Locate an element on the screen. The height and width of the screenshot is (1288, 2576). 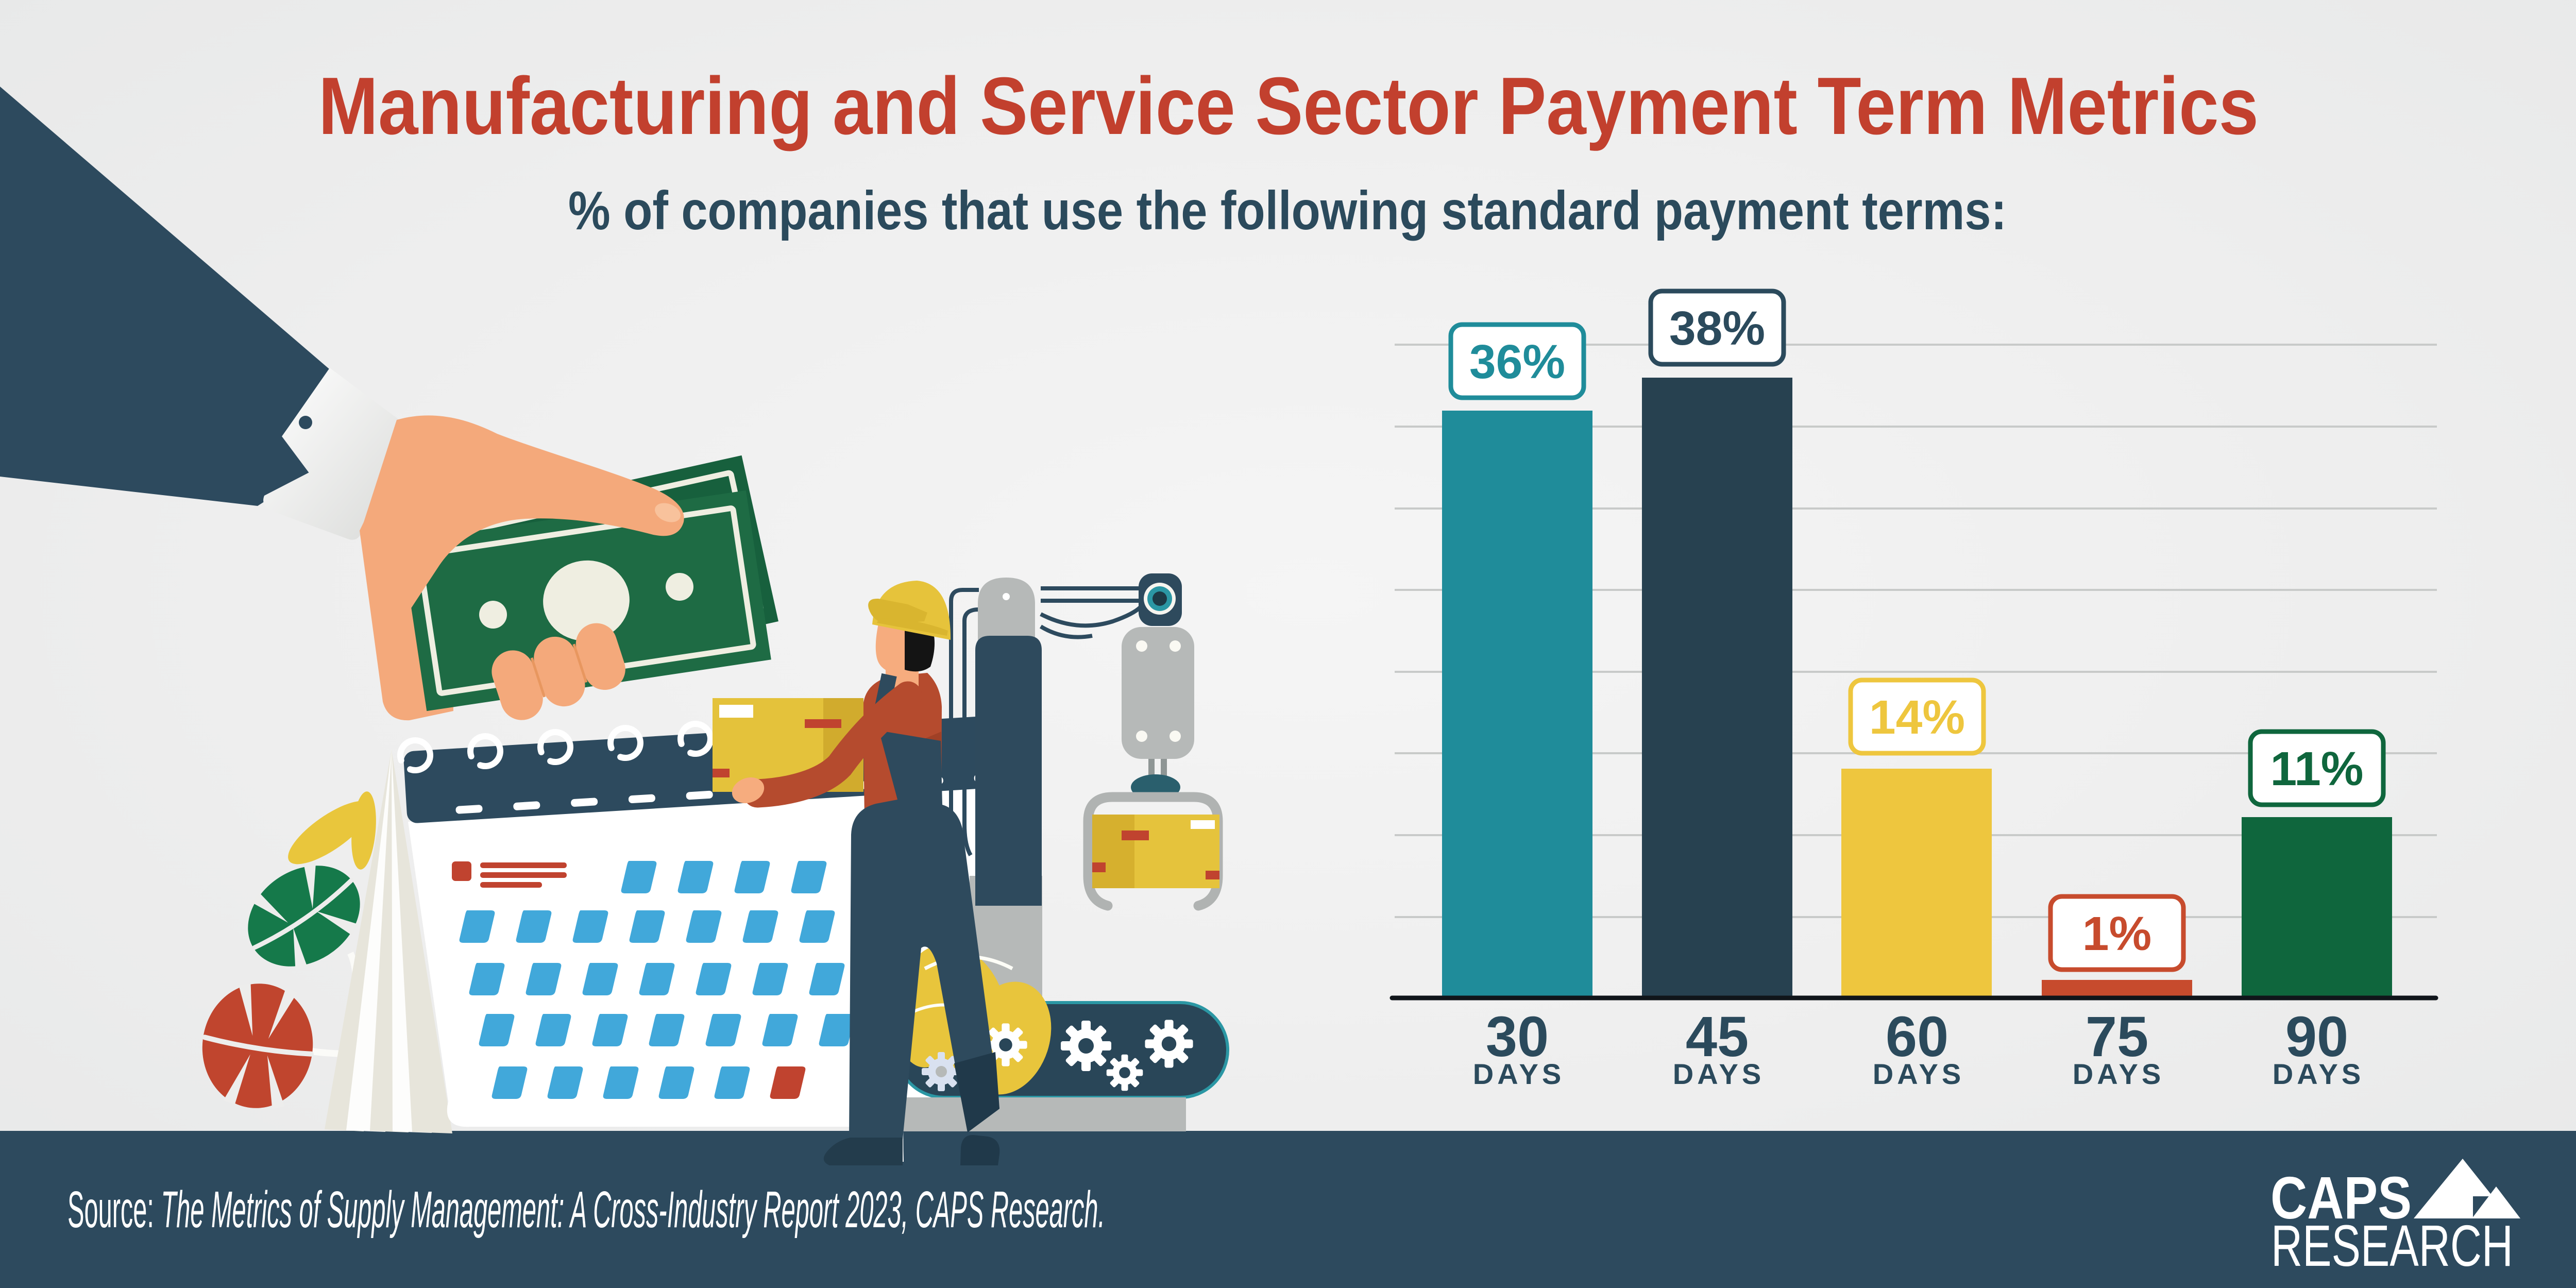
svg-text: 14% is located at coordinates (1917, 717).